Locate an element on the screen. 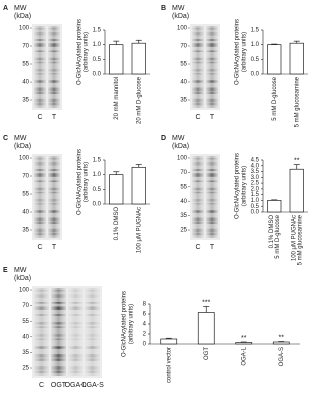 The width and height of the screenshot is (320, 400). x-tick-label: 5 mM D-glucose is located at coordinates (275, 98).